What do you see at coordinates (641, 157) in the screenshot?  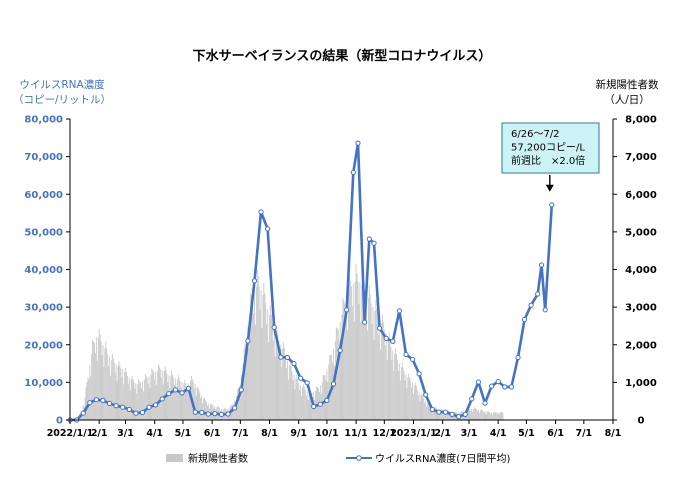 I see `right-tick-label: 7,000` at bounding box center [641, 157].